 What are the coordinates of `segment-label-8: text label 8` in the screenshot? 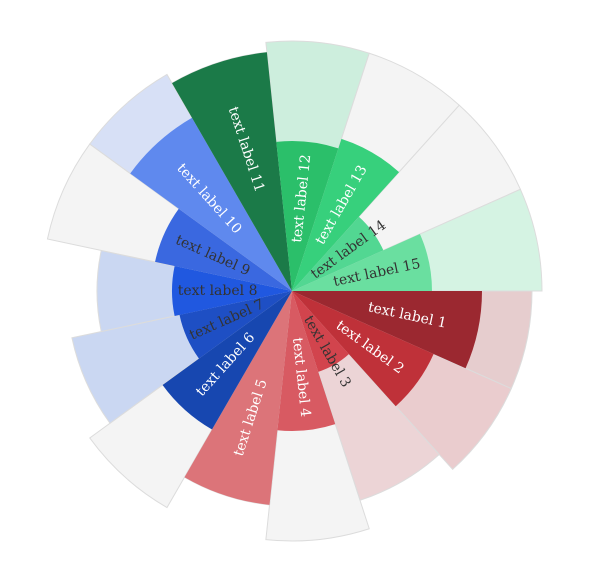 It's located at (218, 291).